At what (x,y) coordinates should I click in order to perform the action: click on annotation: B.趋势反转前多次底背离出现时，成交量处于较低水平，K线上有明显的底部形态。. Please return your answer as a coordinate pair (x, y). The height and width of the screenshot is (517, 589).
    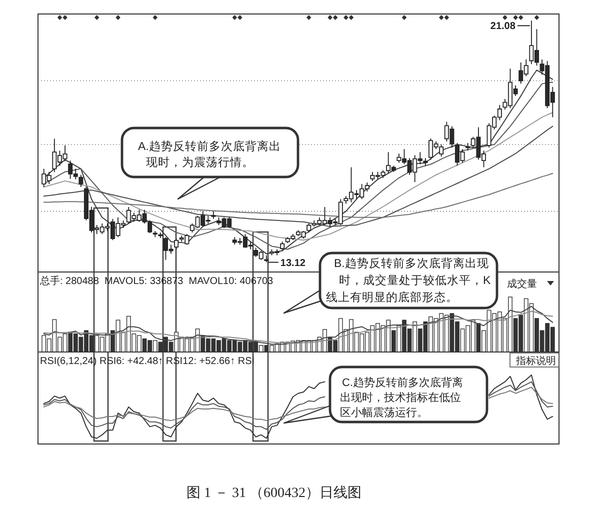
    Looking at the image, I should click on (408, 280).